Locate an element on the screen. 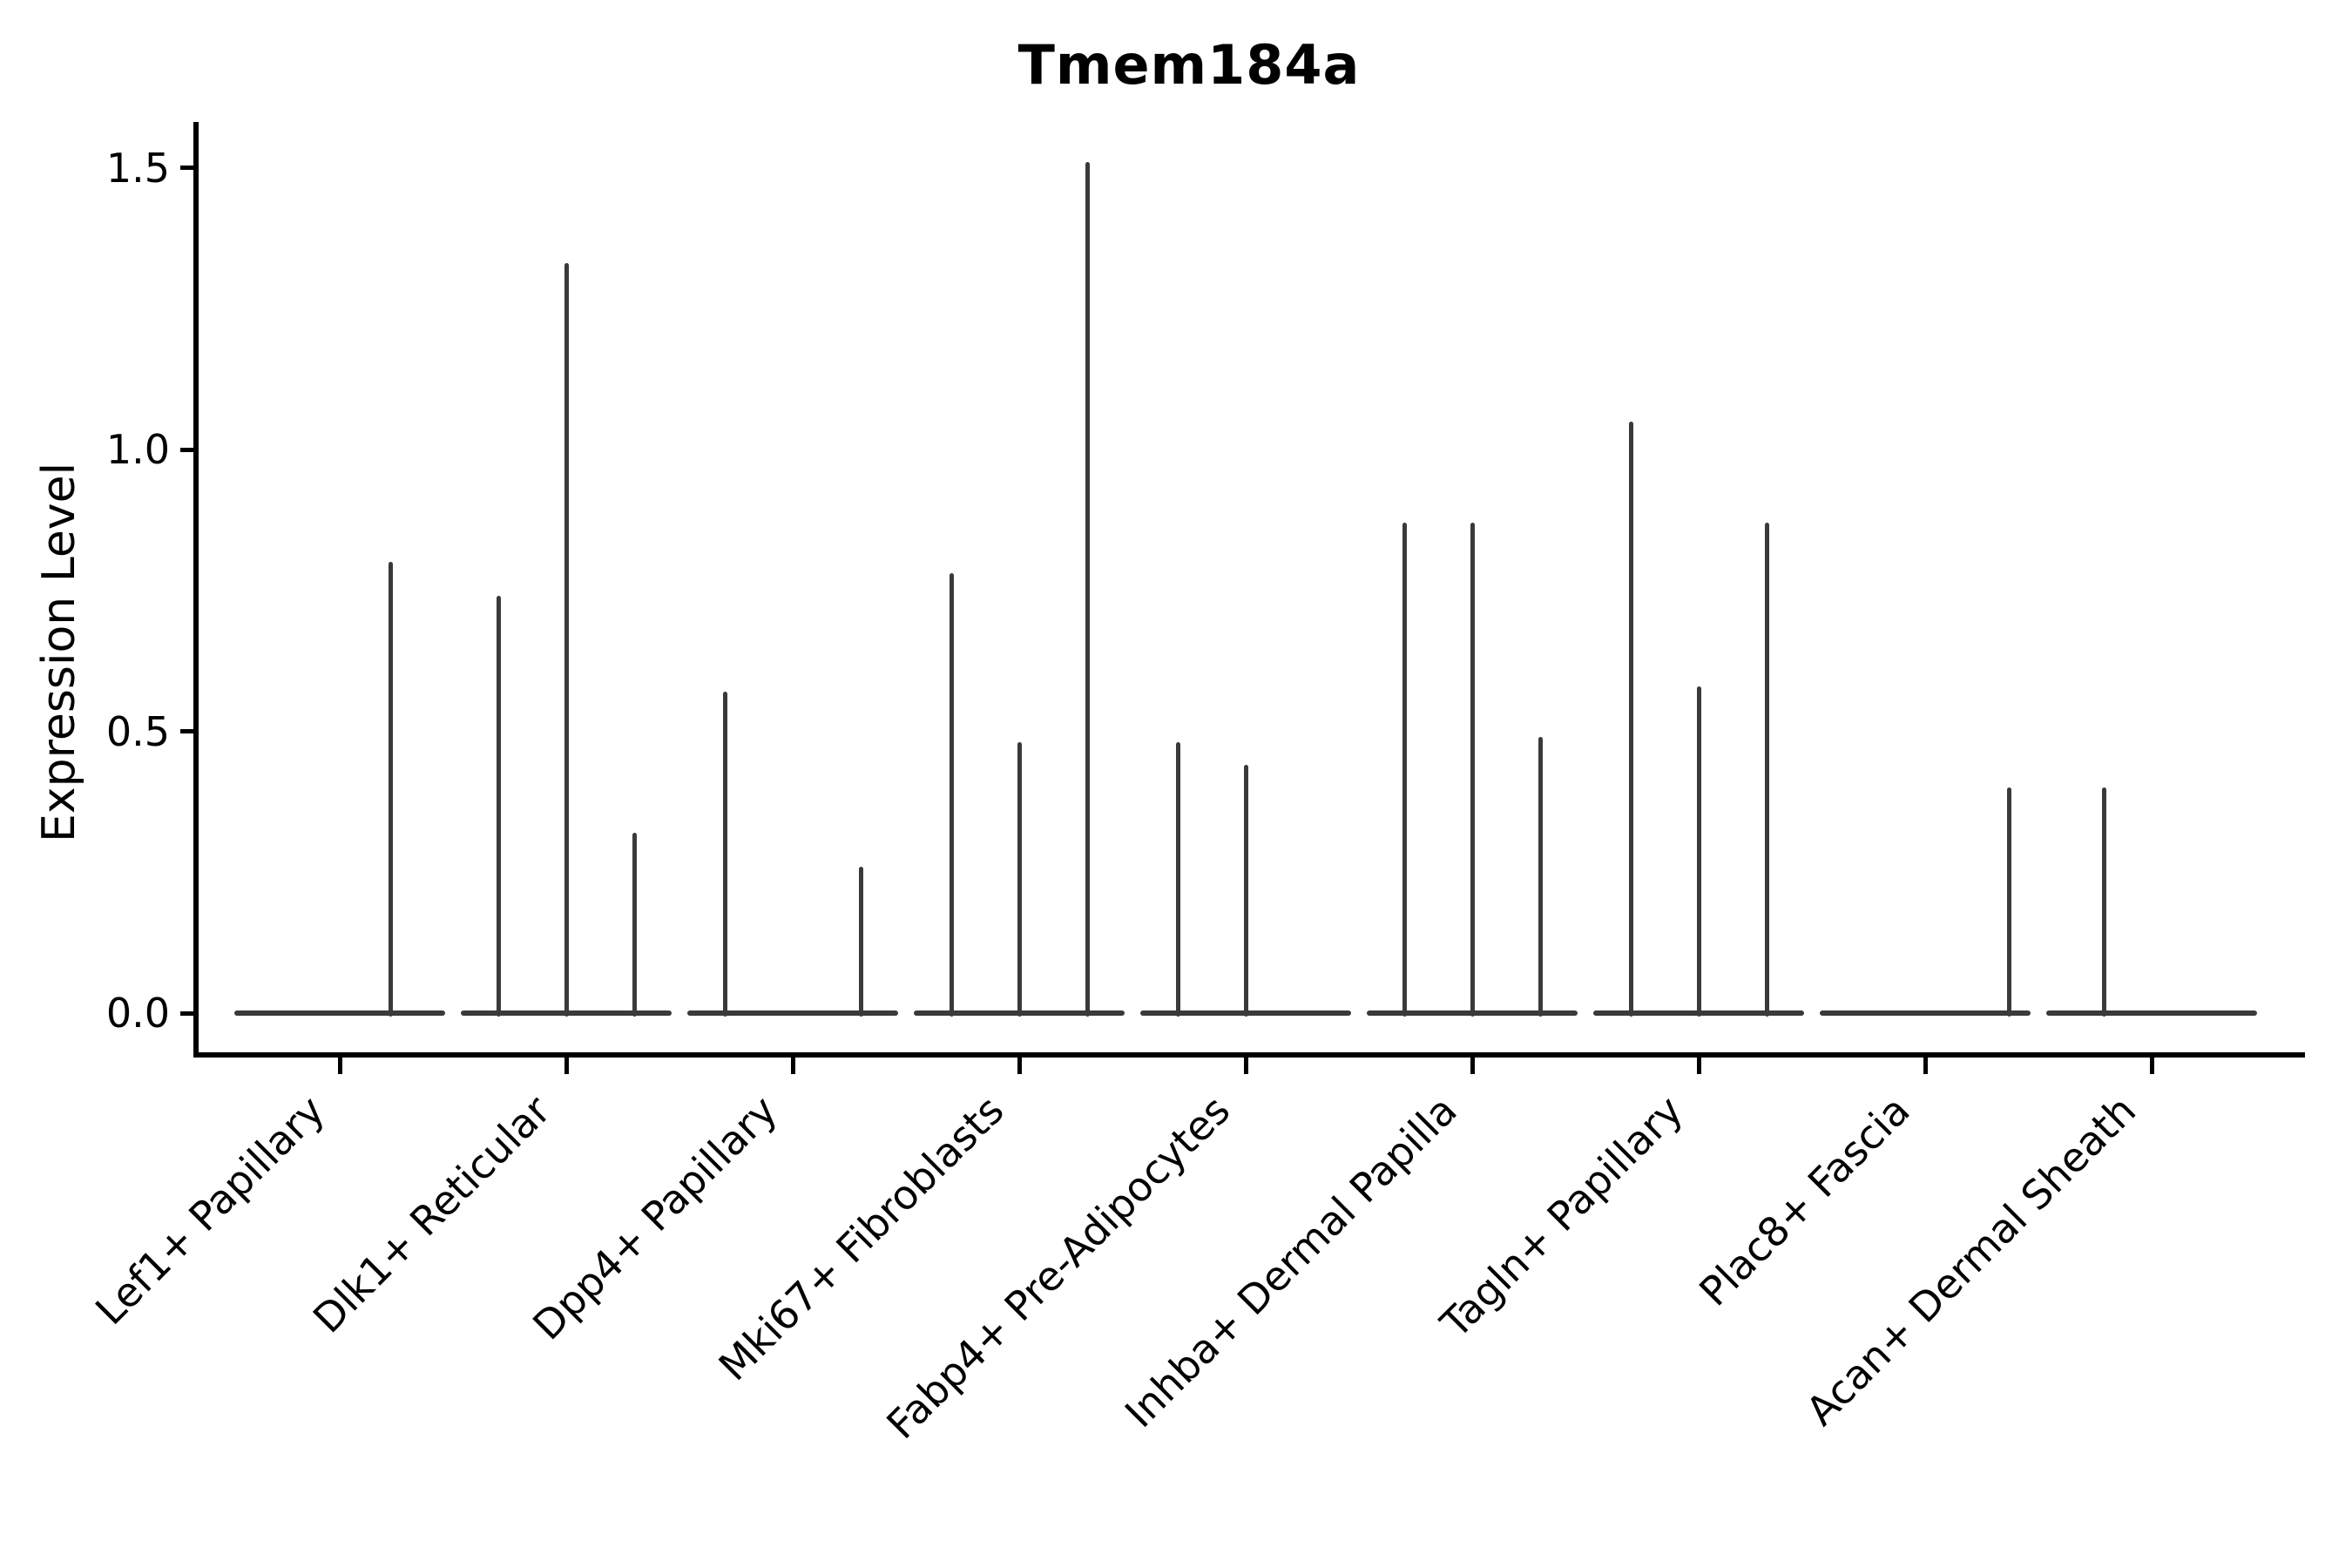  y-tick-label: 1.0 is located at coordinates (137, 450).